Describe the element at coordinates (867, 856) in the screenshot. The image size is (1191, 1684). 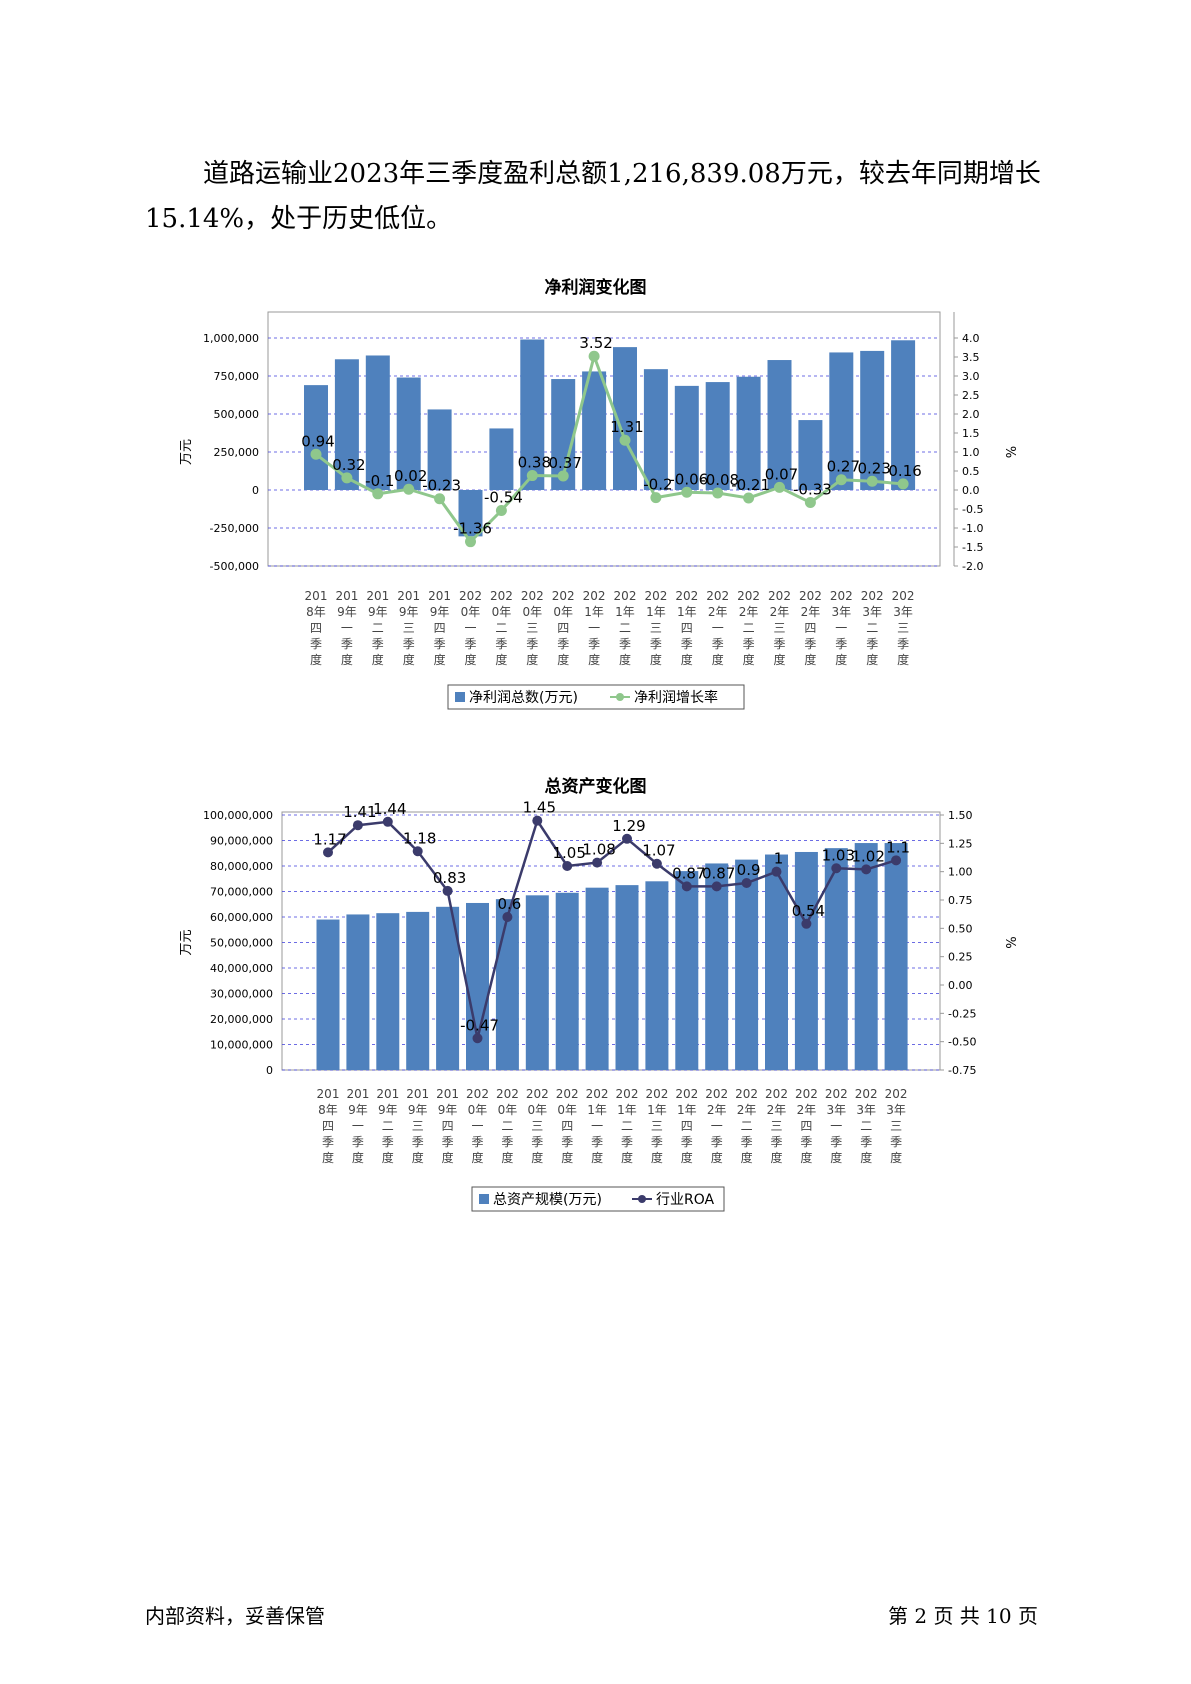
I see `data-label: 1.02` at that location.